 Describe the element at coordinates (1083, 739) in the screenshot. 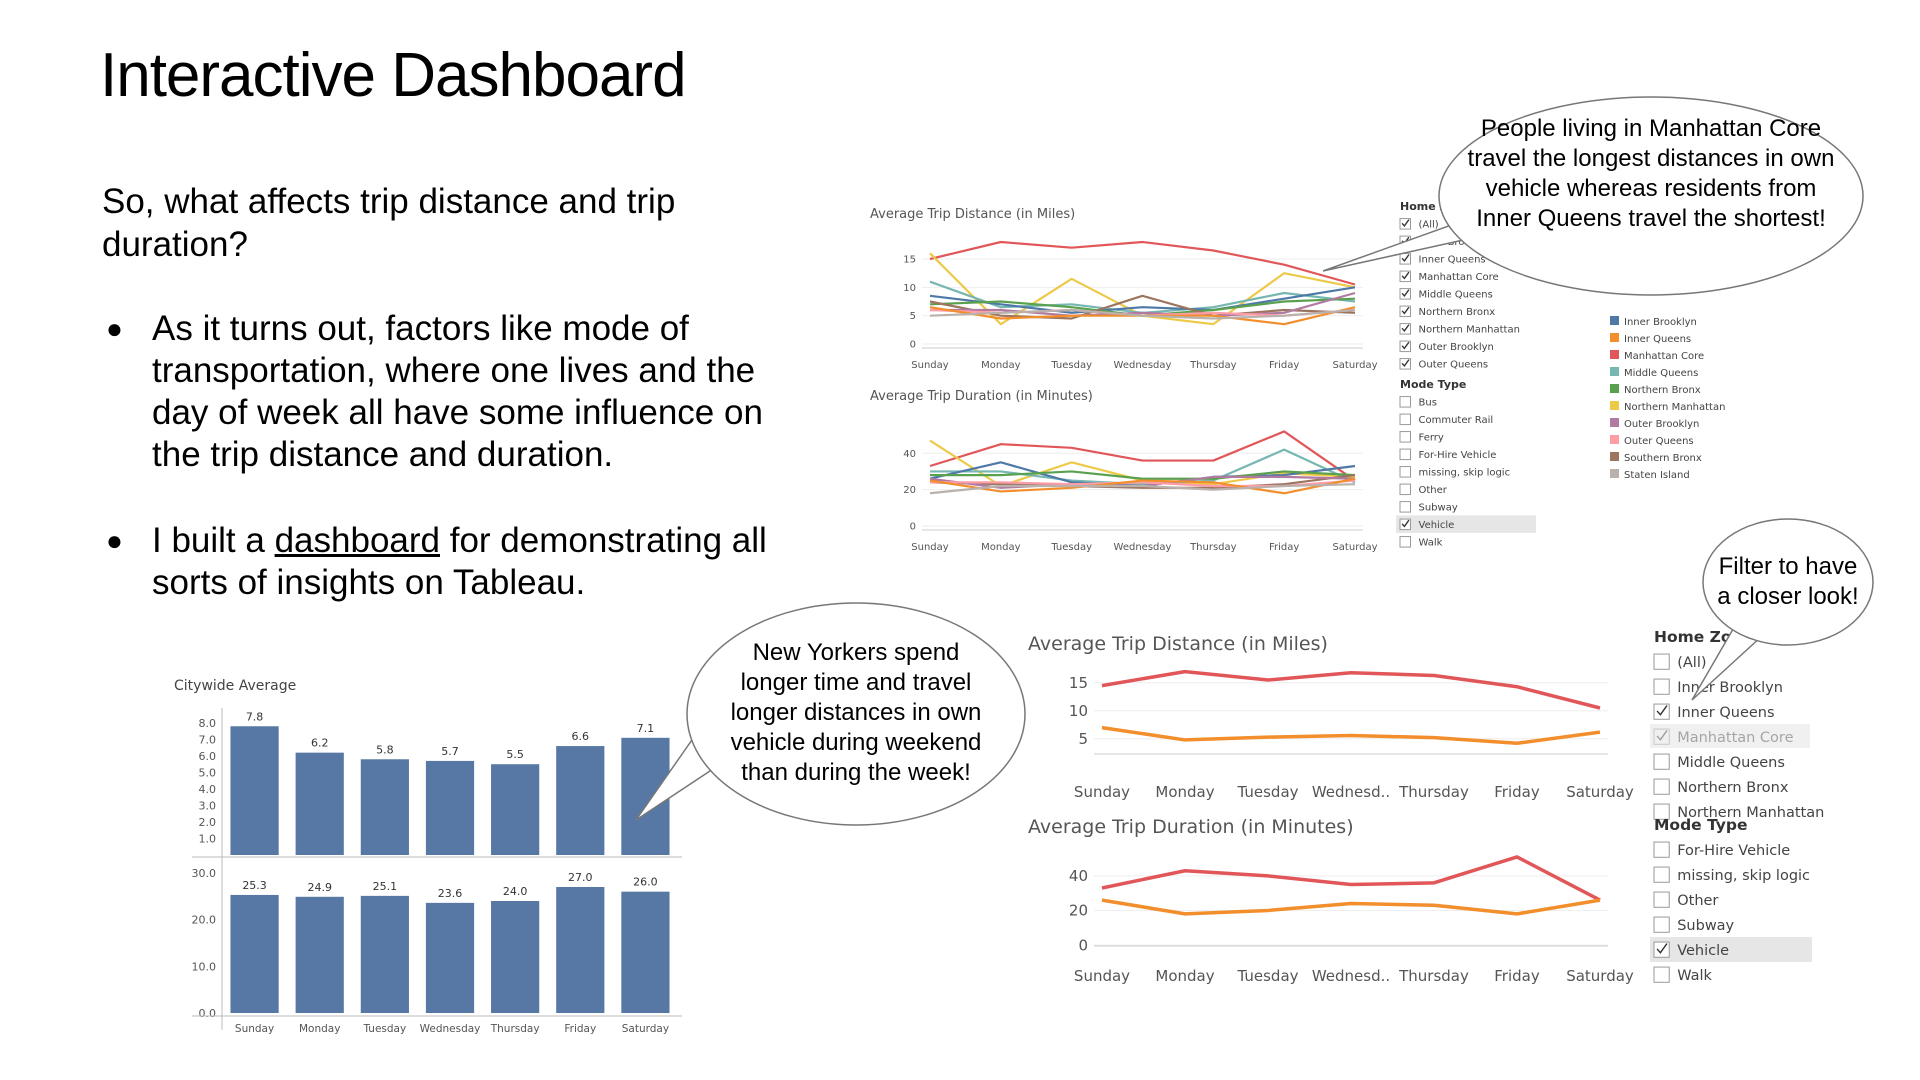

I see `y-tick-label: 5` at that location.